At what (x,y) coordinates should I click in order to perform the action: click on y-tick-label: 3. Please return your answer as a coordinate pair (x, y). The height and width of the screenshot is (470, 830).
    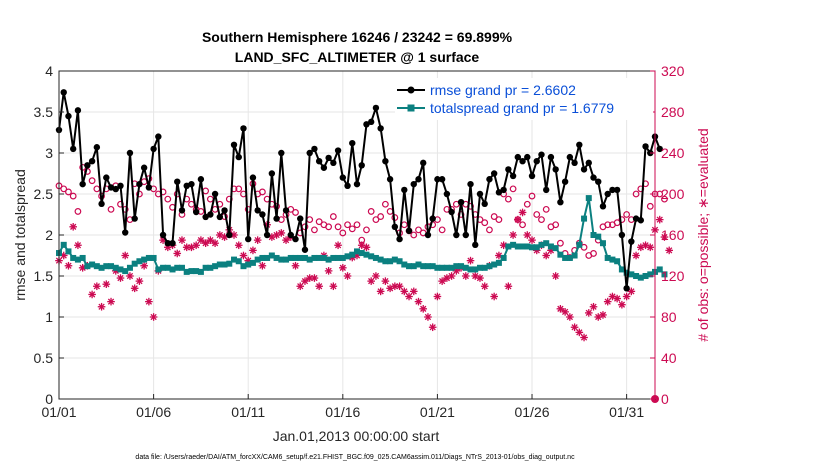
    Looking at the image, I should click on (49, 153).